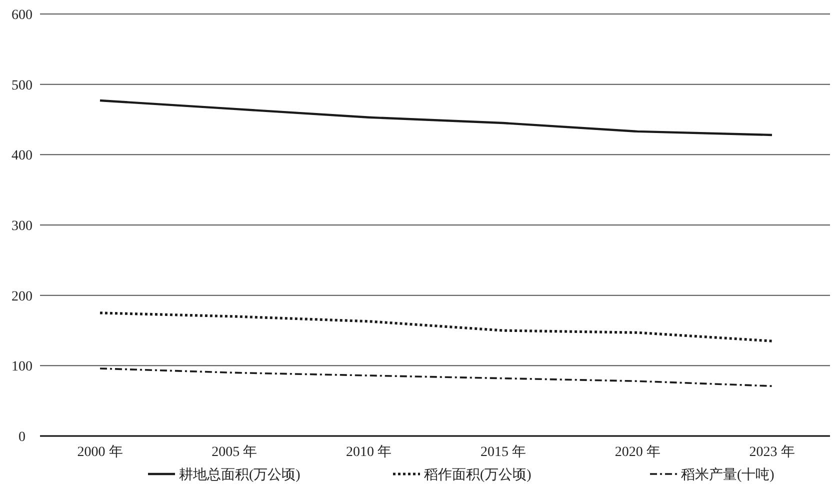 The height and width of the screenshot is (489, 833). Describe the element at coordinates (728, 475) in the screenshot. I see `legend-label: 稻米产量(十吨)` at that location.